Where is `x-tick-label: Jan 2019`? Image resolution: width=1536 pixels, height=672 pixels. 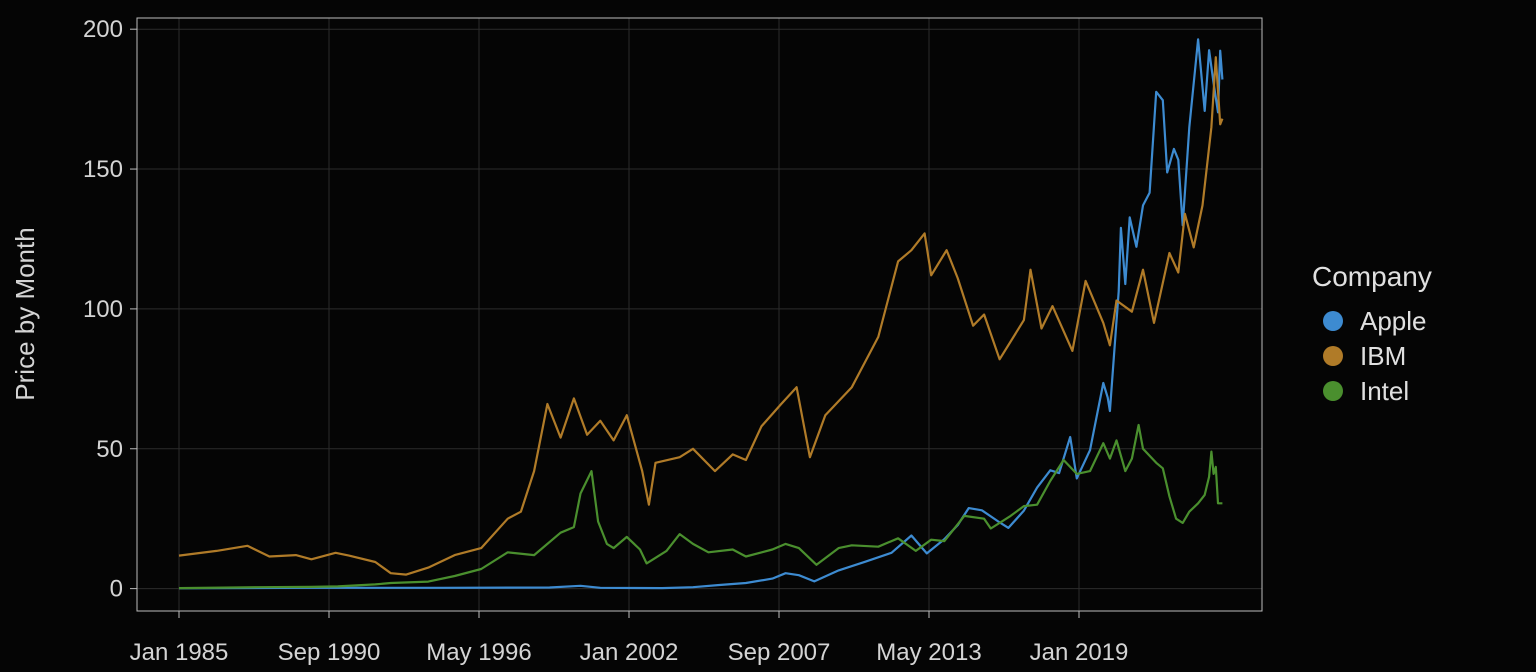 x-tick-label: Jan 2019 is located at coordinates (1079, 652).